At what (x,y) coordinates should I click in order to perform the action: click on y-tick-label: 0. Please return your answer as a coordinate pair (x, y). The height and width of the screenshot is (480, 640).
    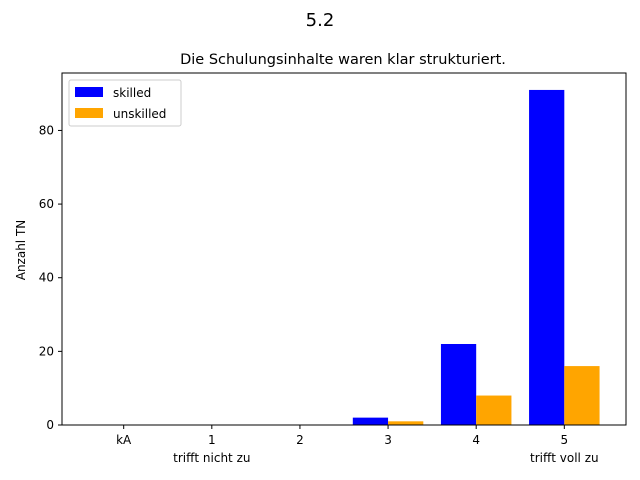
    Looking at the image, I should click on (50, 425).